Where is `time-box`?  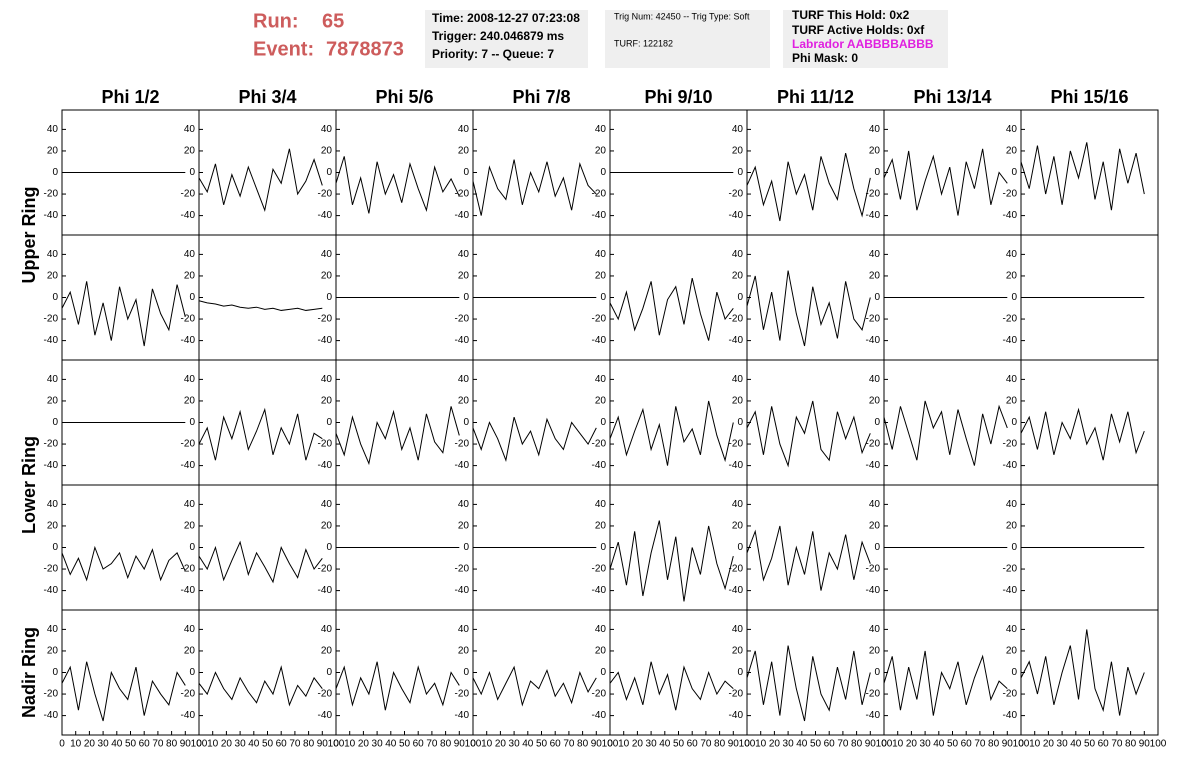 time-box is located at coordinates (506, 39).